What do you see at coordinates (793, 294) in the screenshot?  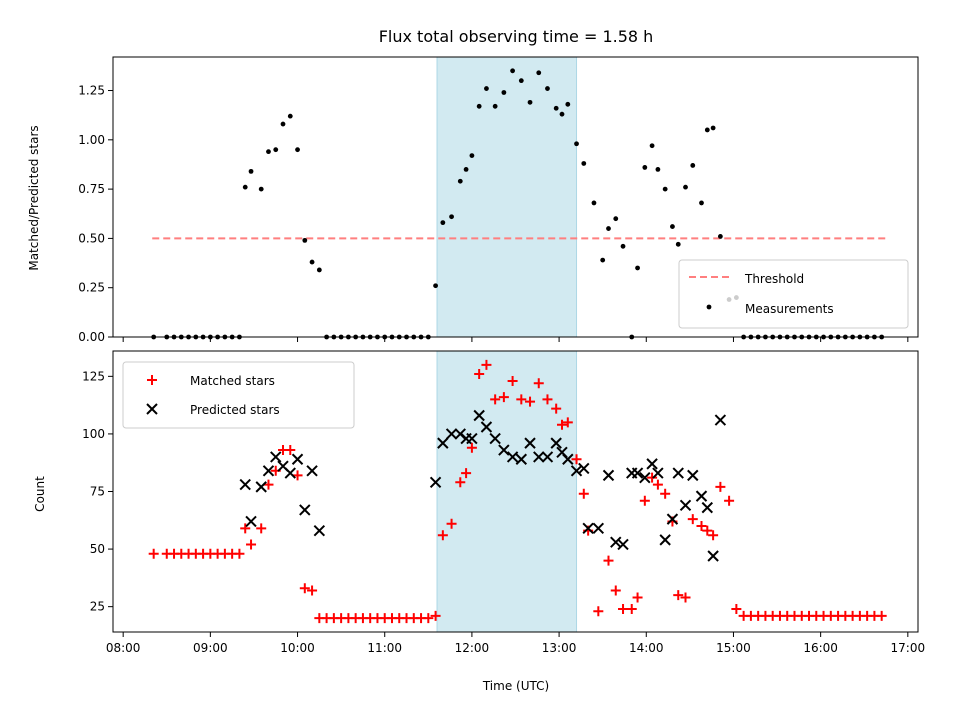 I see `top-legend: Threshold Measurements` at bounding box center [793, 294].